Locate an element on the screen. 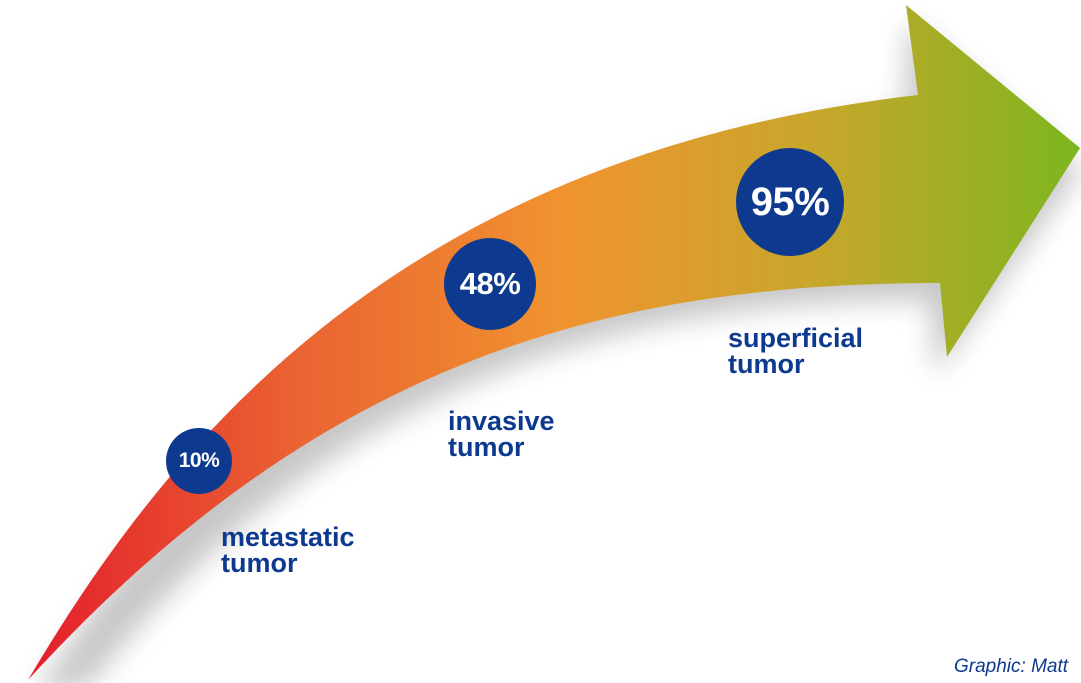 This screenshot has width=1081, height=683. stage-3-label: superficial tumor is located at coordinates (796, 351).